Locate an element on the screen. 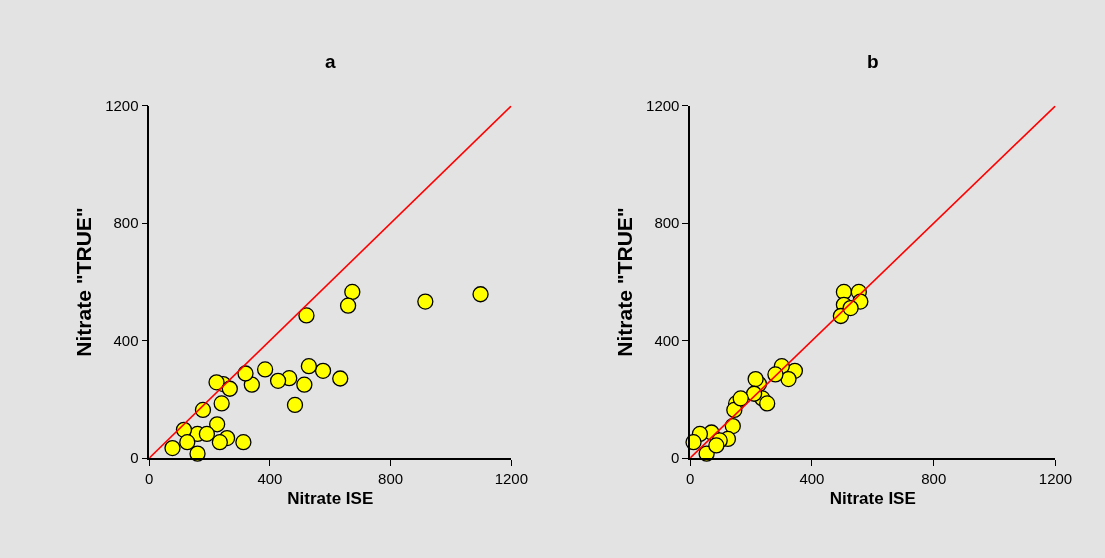 The width and height of the screenshot is (1105, 558). chart-title: a is located at coordinates (330, 61).